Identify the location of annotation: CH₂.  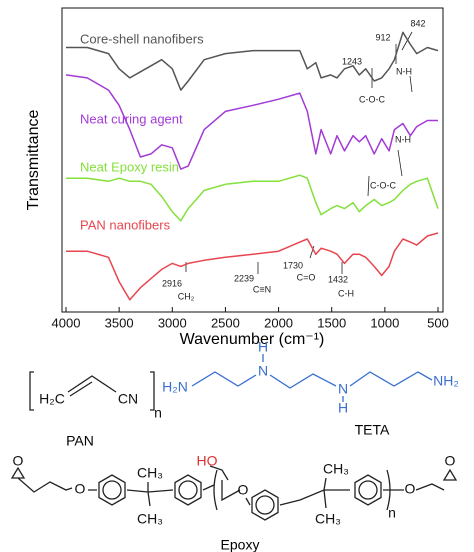
(186, 296).